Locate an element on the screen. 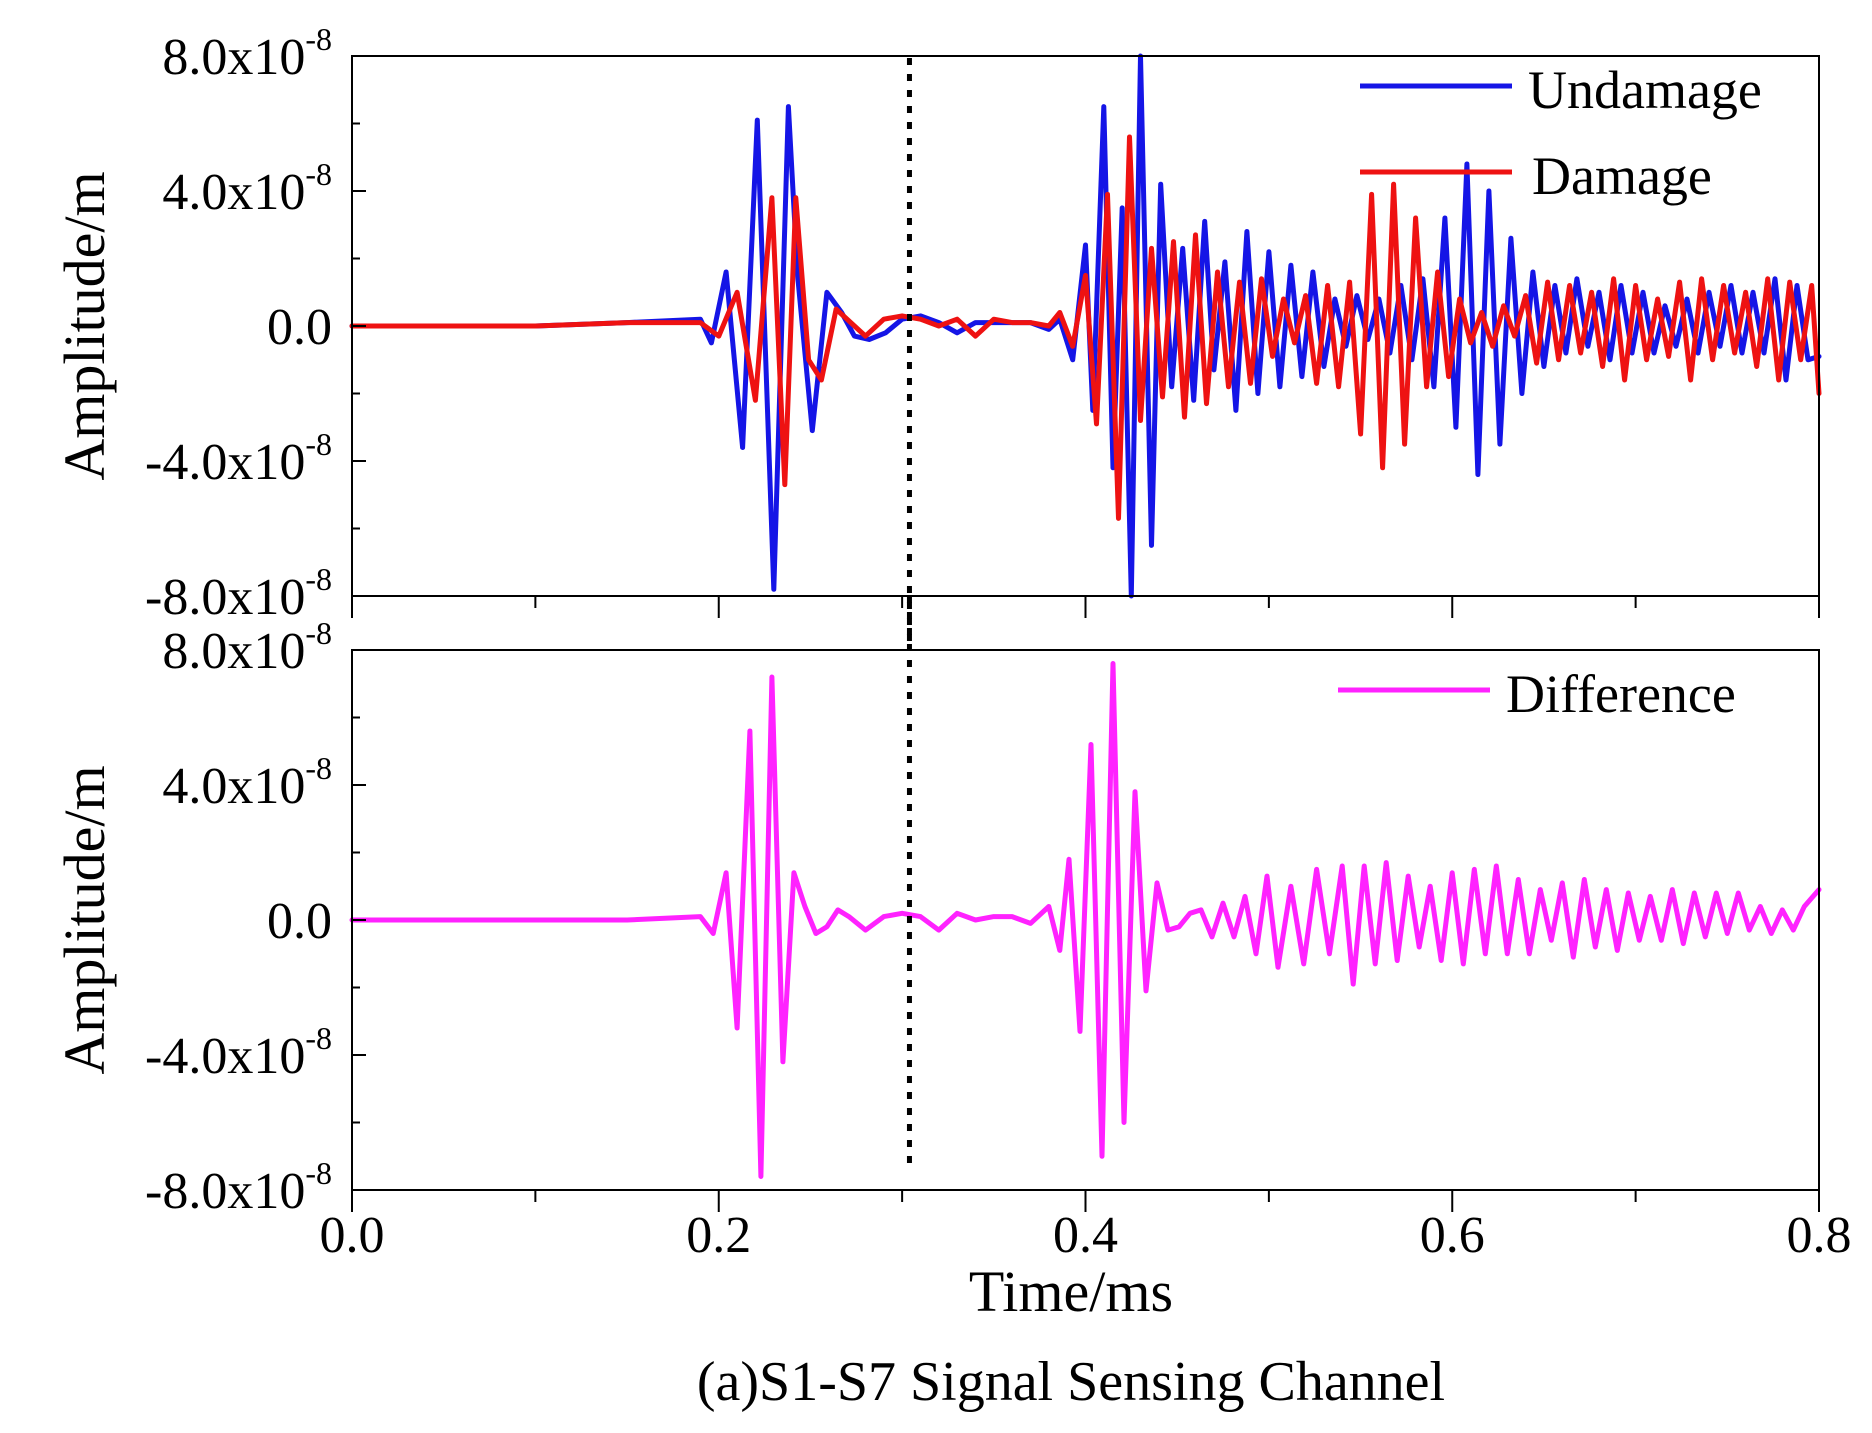 Image resolution: width=1872 pixels, height=1433 pixels. x-tick-label: 0.8 is located at coordinates (1819, 1235).